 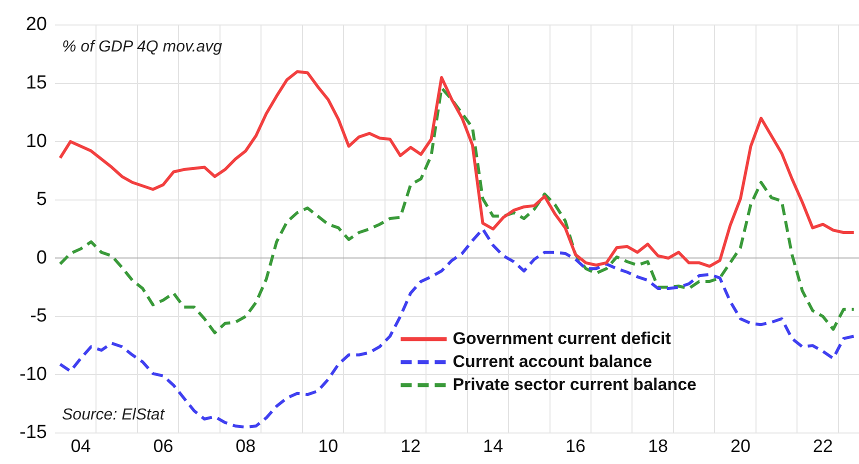 What do you see at coordinates (576, 446) in the screenshot?
I see `x-tick-label: 16` at bounding box center [576, 446].